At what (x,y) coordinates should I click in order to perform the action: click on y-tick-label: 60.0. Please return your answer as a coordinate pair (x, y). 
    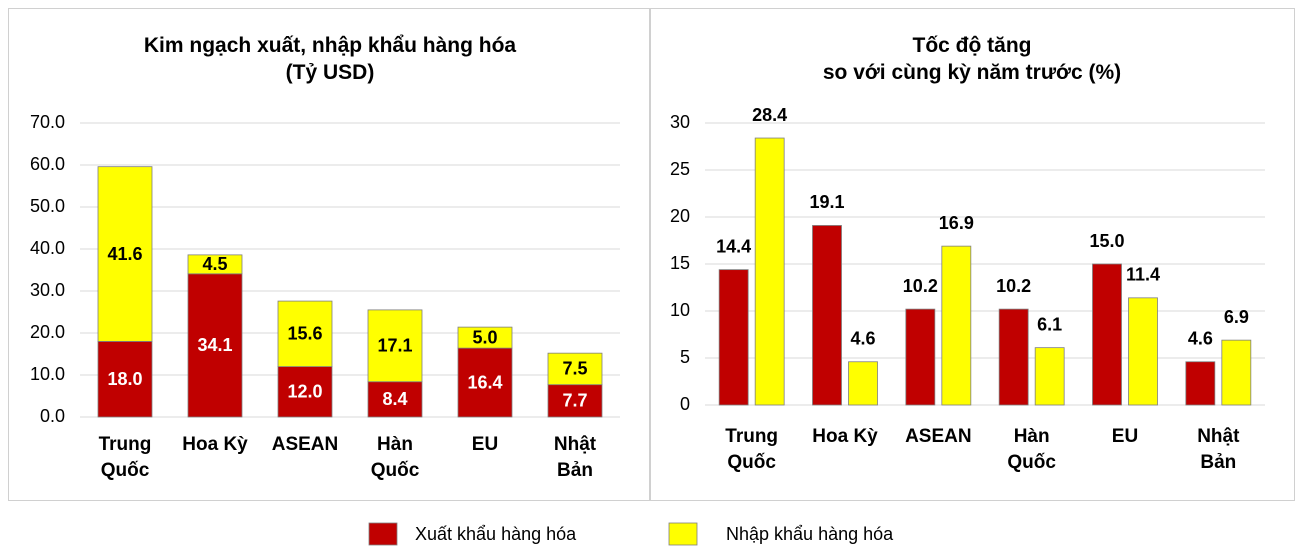
    Looking at the image, I should click on (47, 164).